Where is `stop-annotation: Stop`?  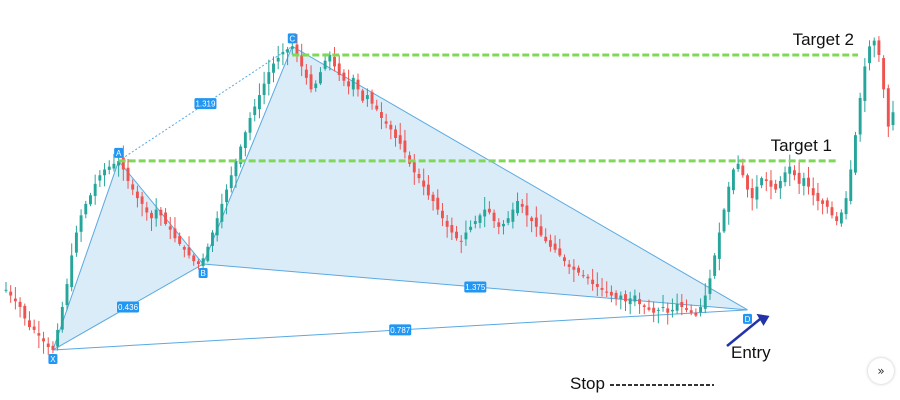
stop-annotation: Stop is located at coordinates (642, 383).